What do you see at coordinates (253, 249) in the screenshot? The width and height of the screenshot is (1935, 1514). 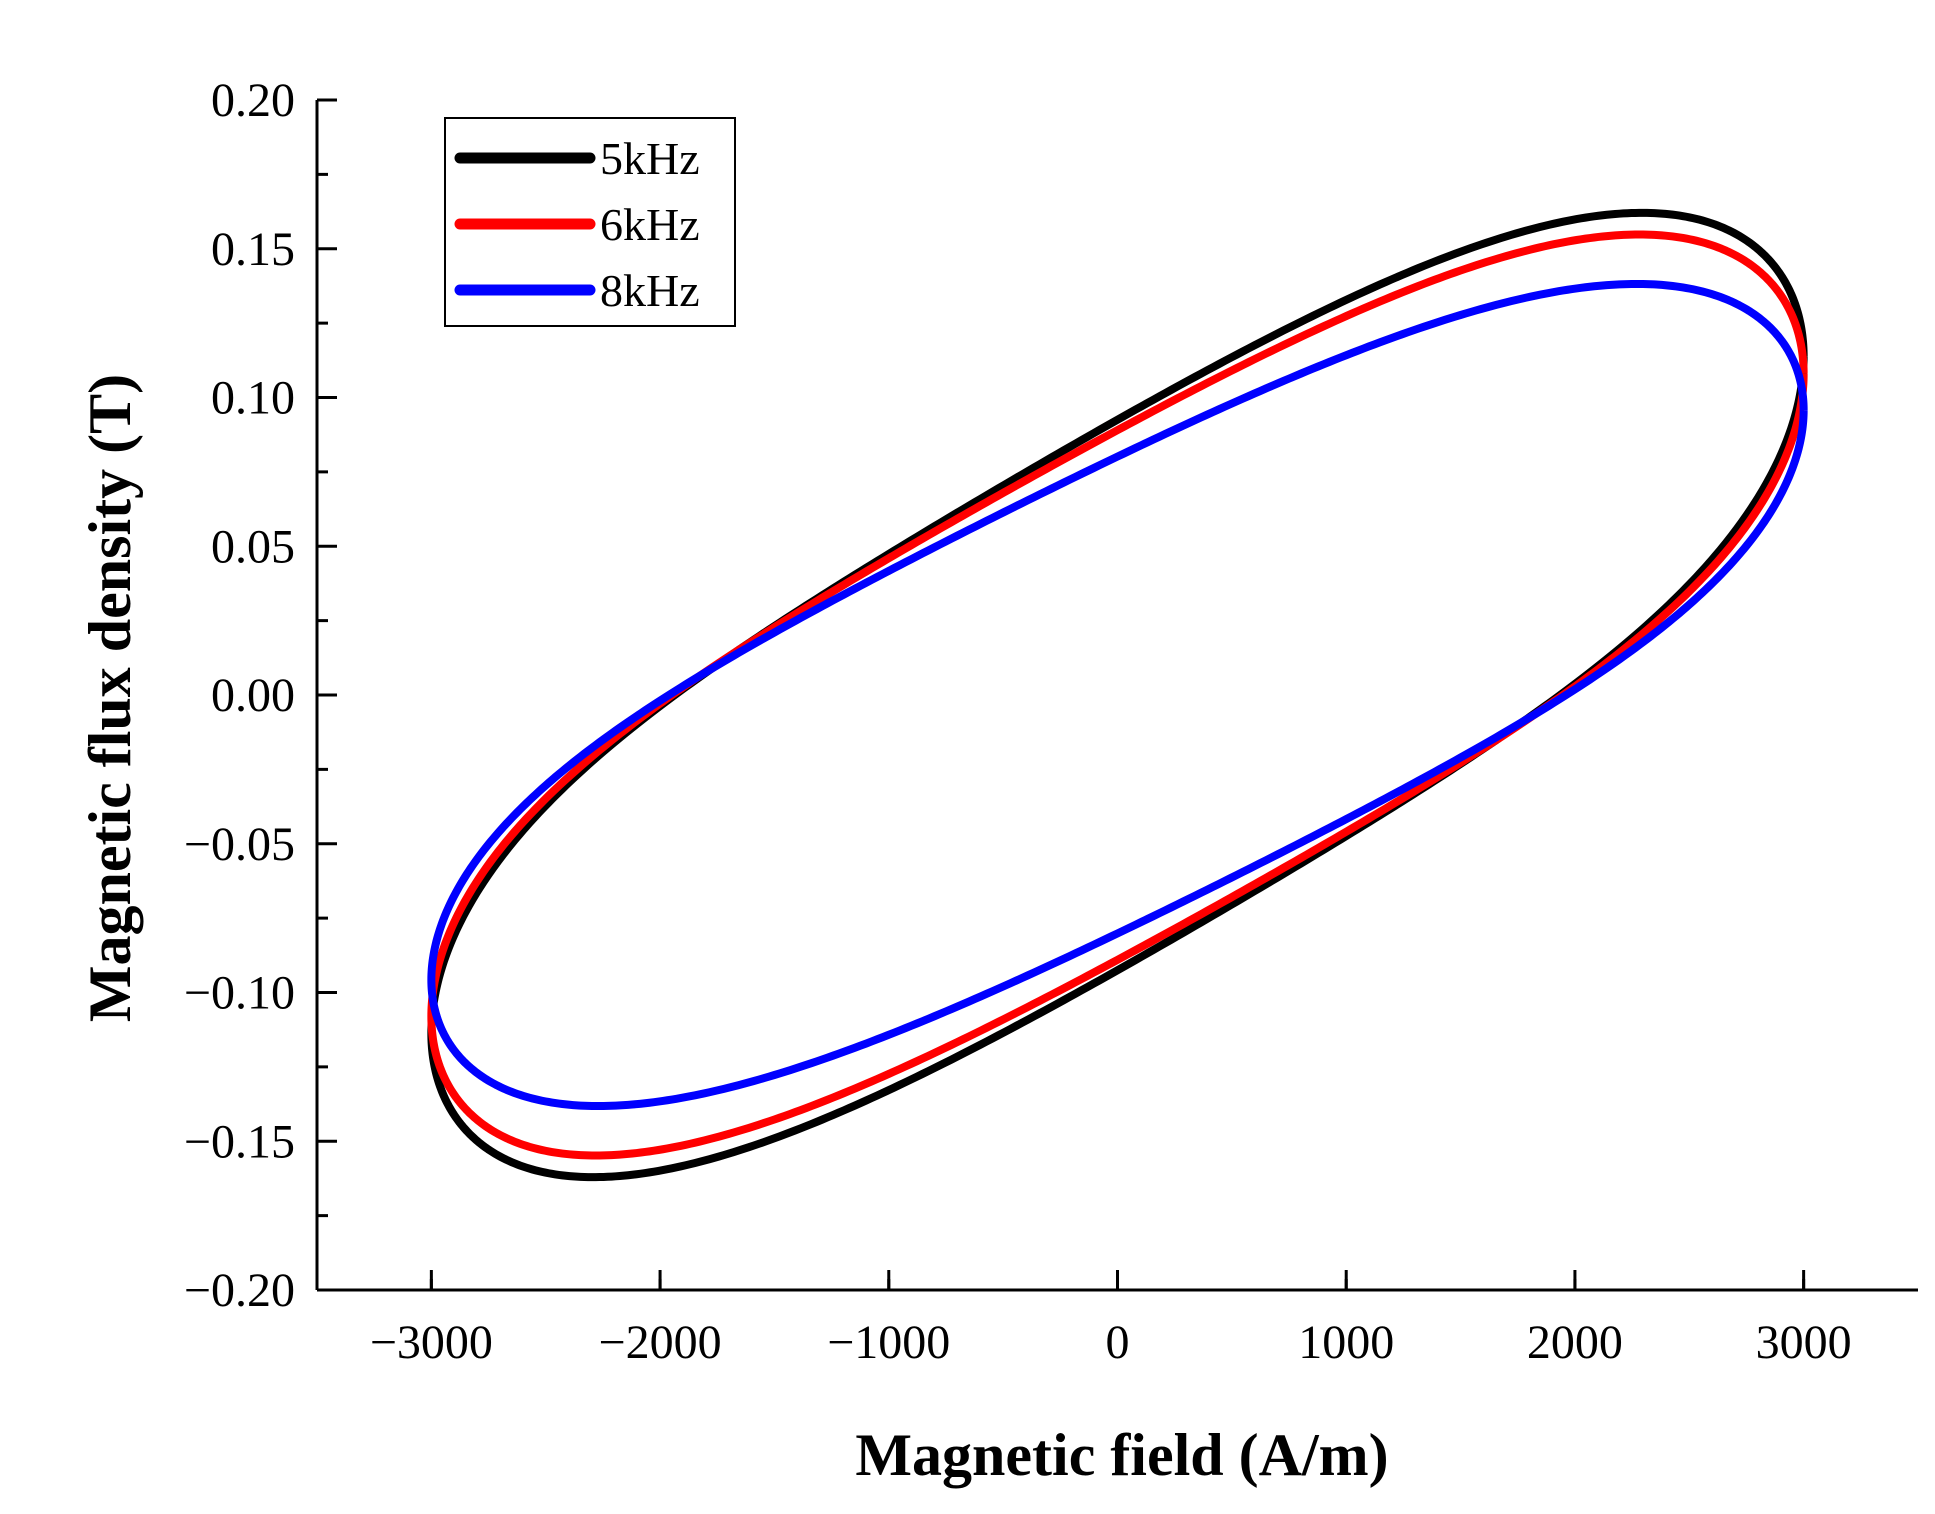 I see `y-tick-label: 0.15` at bounding box center [253, 249].